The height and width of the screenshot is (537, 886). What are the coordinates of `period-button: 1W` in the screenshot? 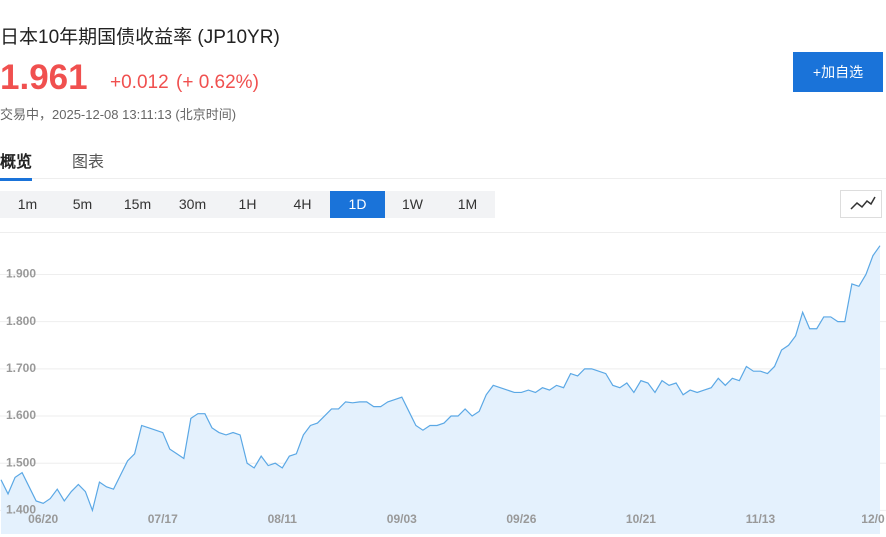 It's located at (412, 204).